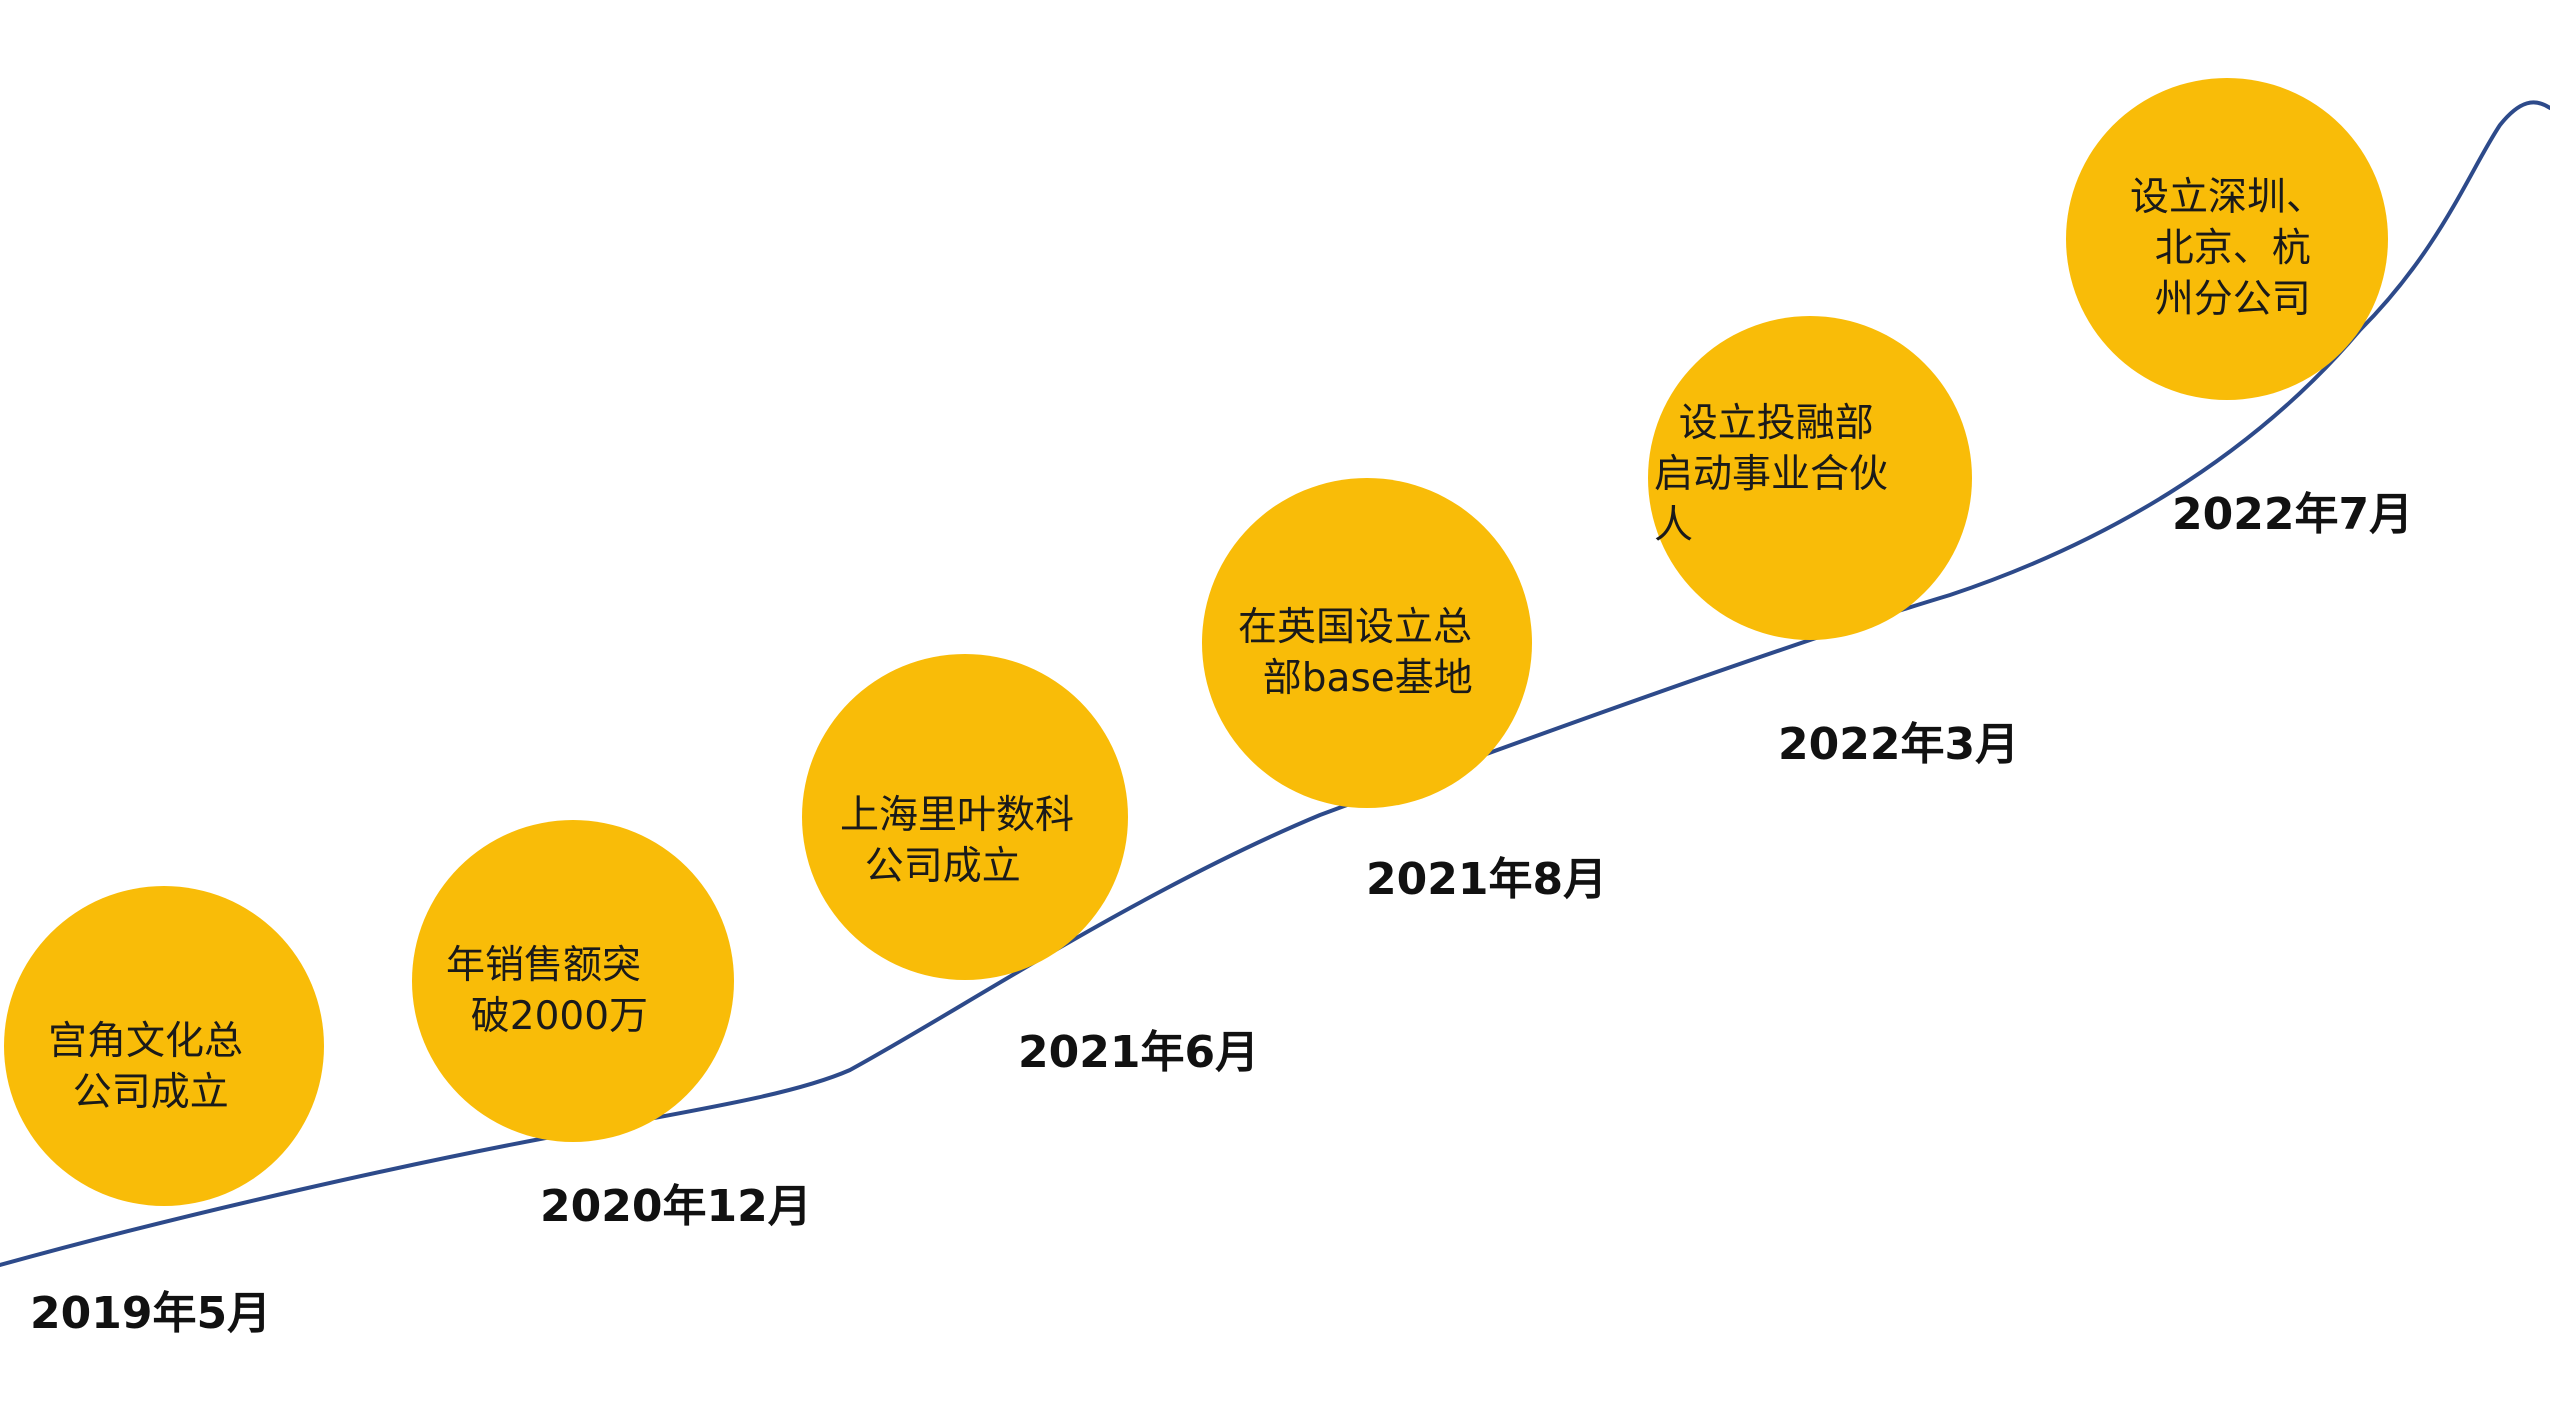 The width and height of the screenshot is (2550, 1424). I want to click on milestone-date-2021-08: 2021年8月, so click(1487, 879).